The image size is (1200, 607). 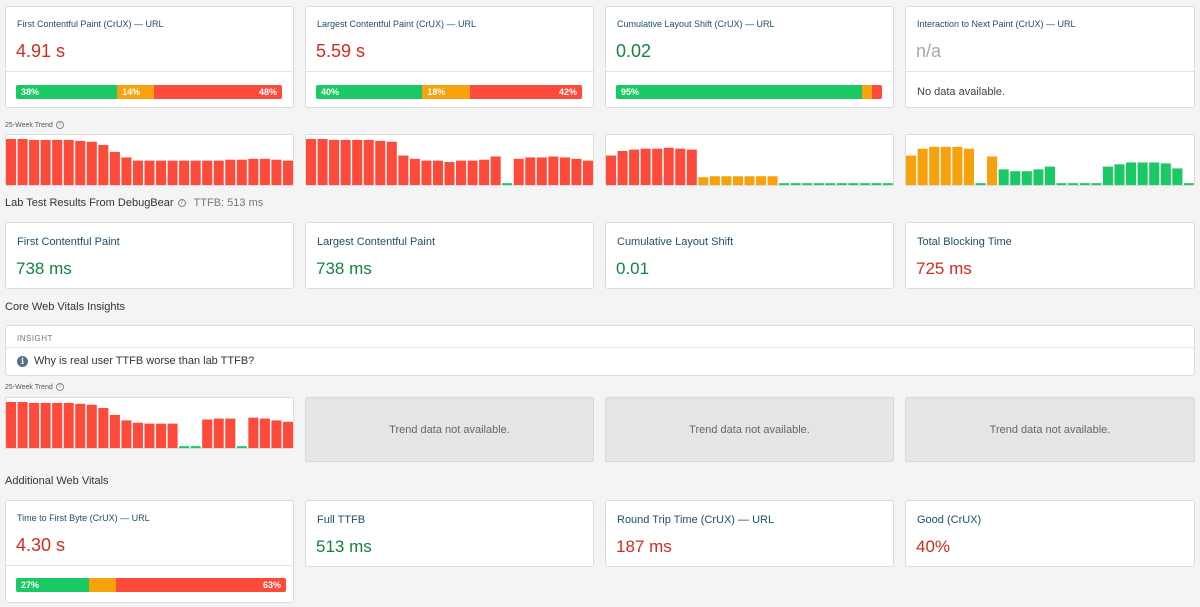 What do you see at coordinates (67, 92) in the screenshot?
I see `good-segment: 38%` at bounding box center [67, 92].